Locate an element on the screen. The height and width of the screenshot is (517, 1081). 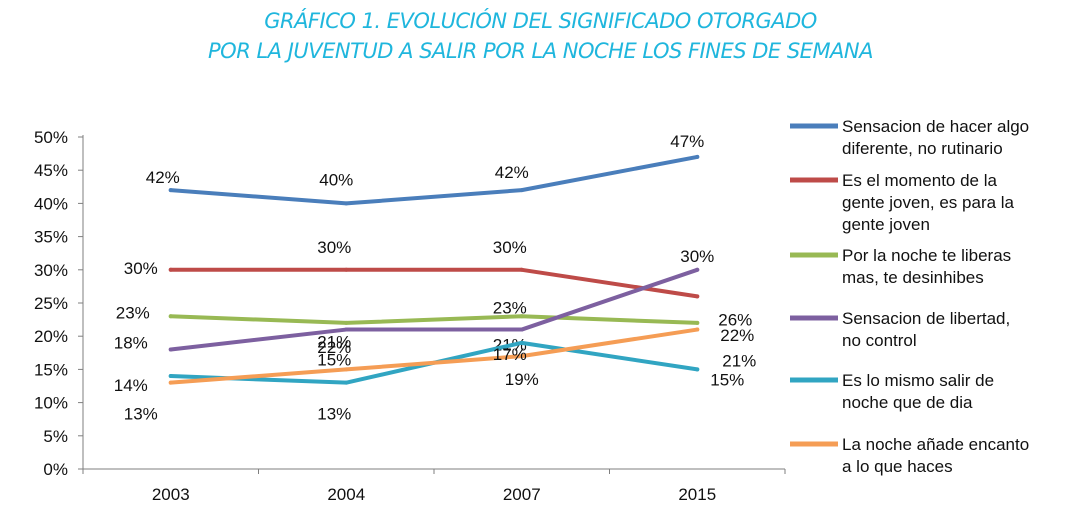
y-tick-label: 50% is located at coordinates (51, 137).